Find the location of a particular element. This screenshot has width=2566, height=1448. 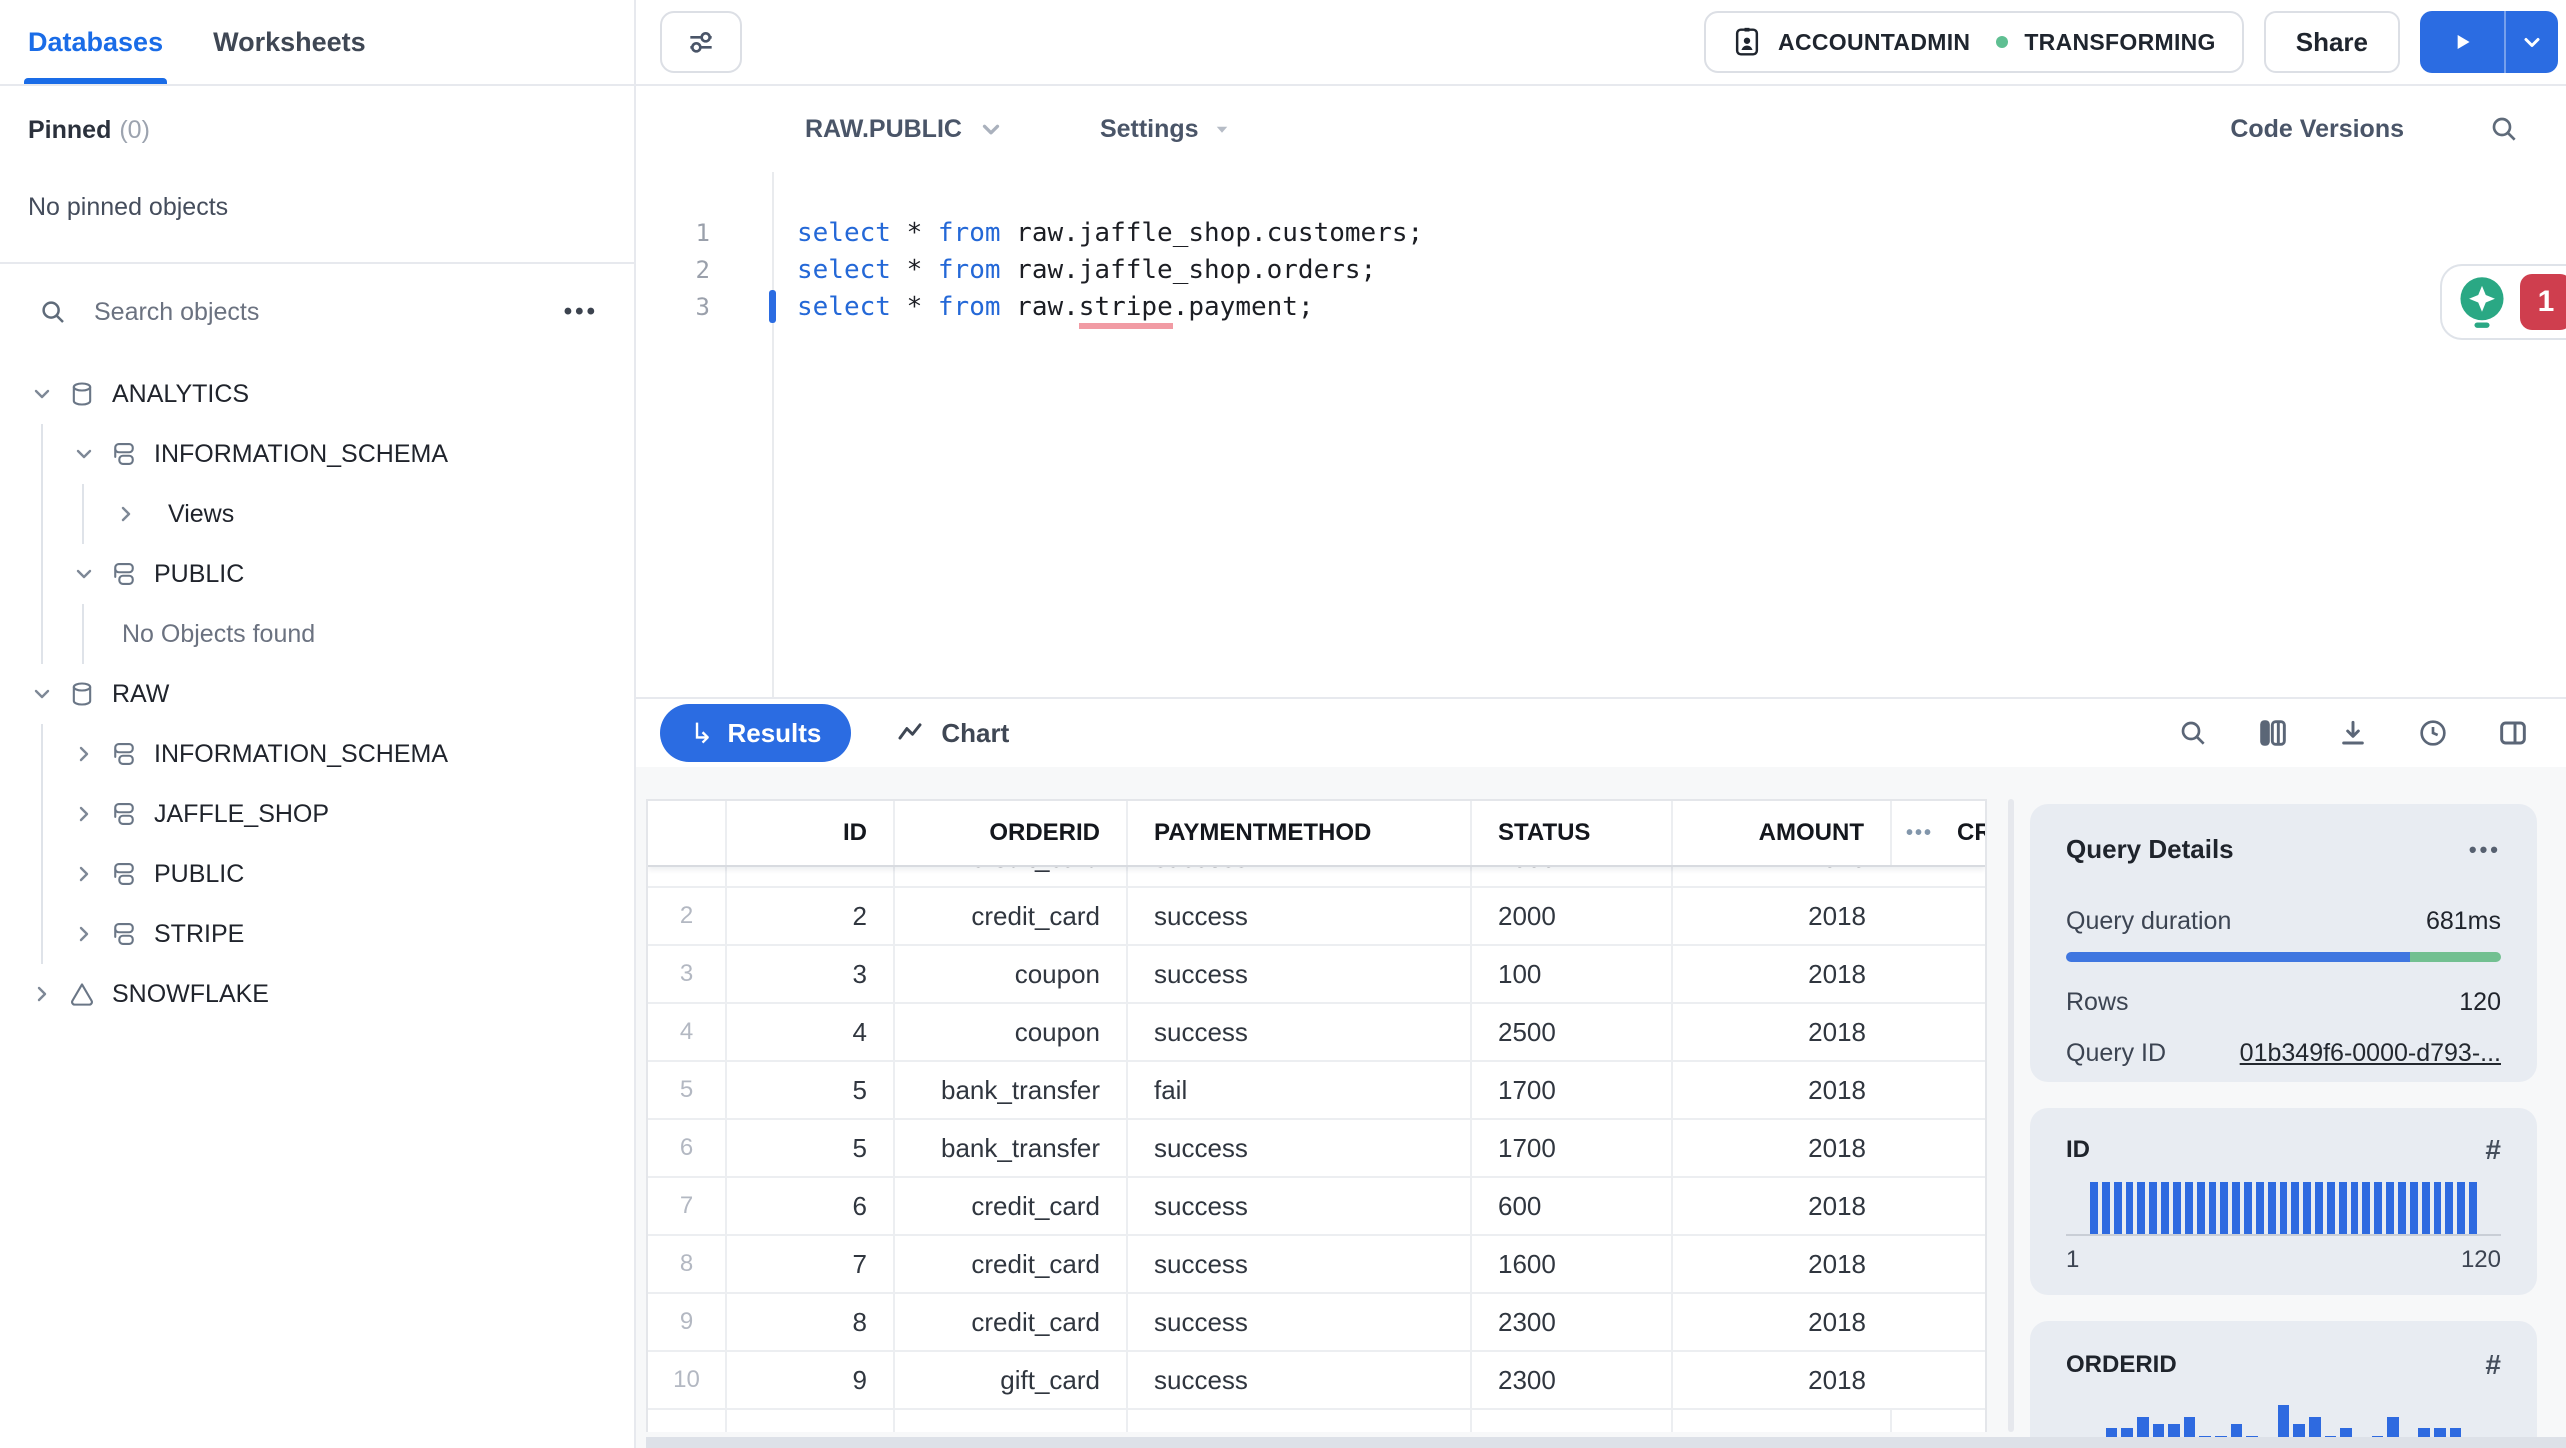

cell-orderid: coupon is located at coordinates (1011, 974).